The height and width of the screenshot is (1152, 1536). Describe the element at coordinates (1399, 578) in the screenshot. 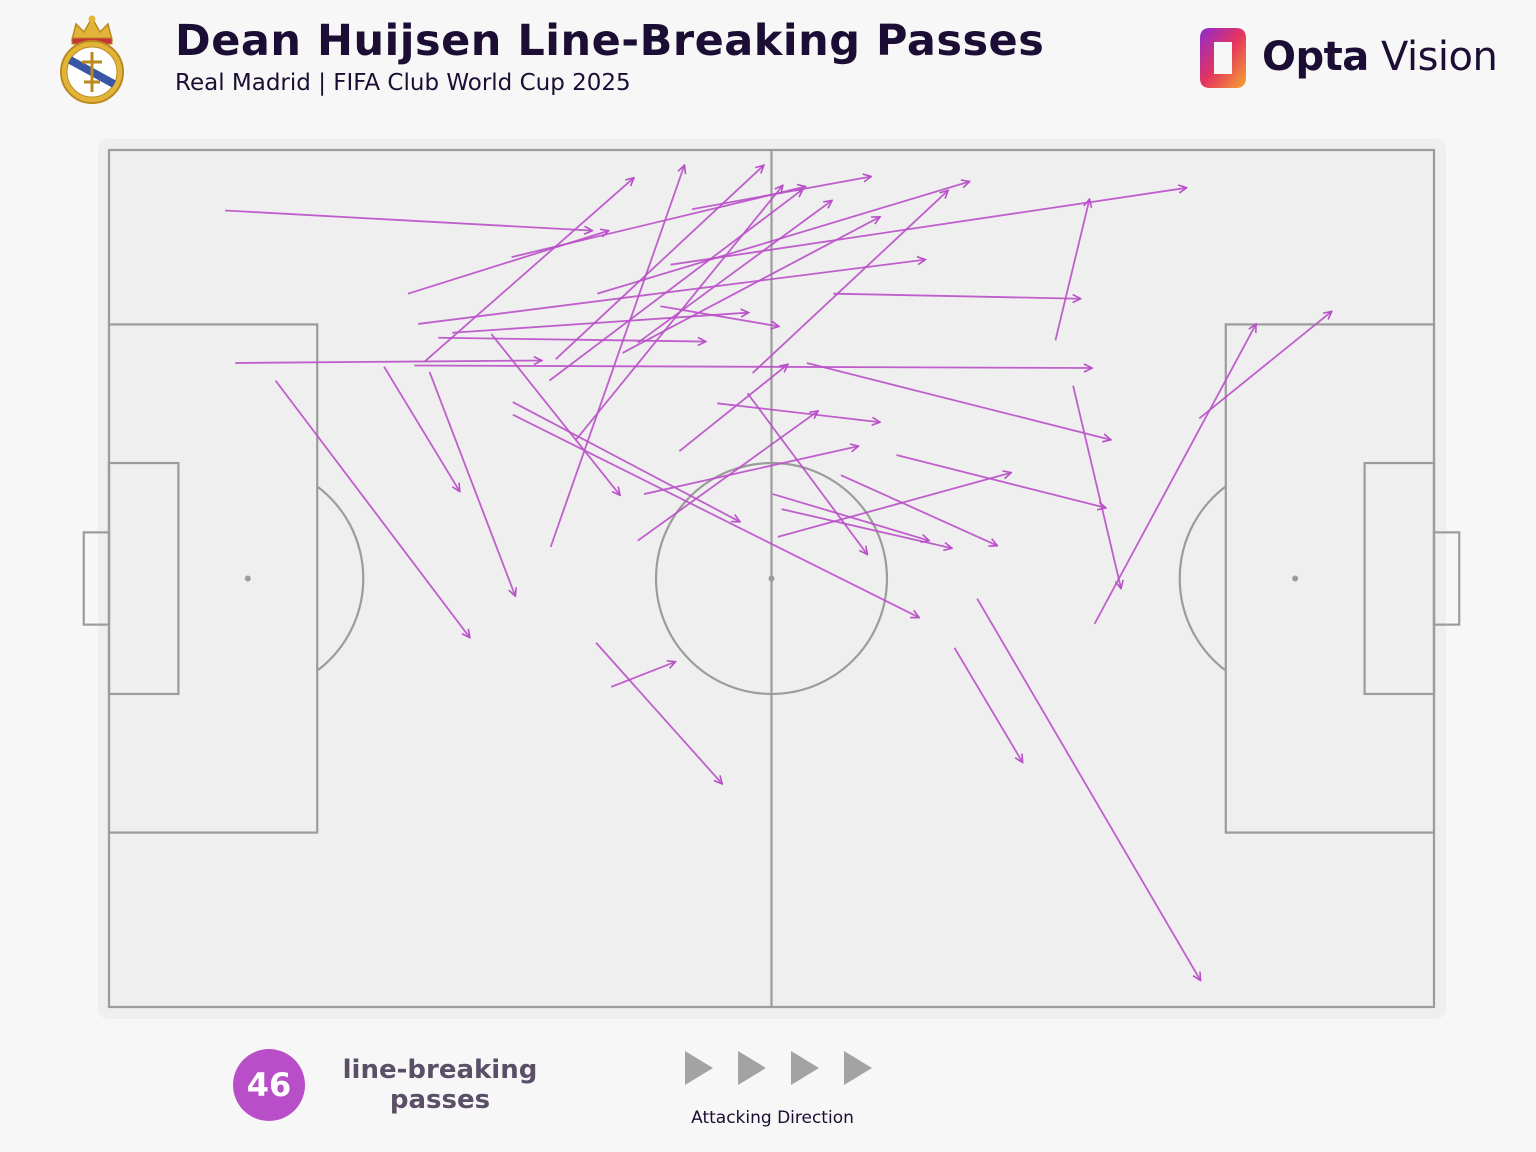

I see `right-six-yard-box` at that location.